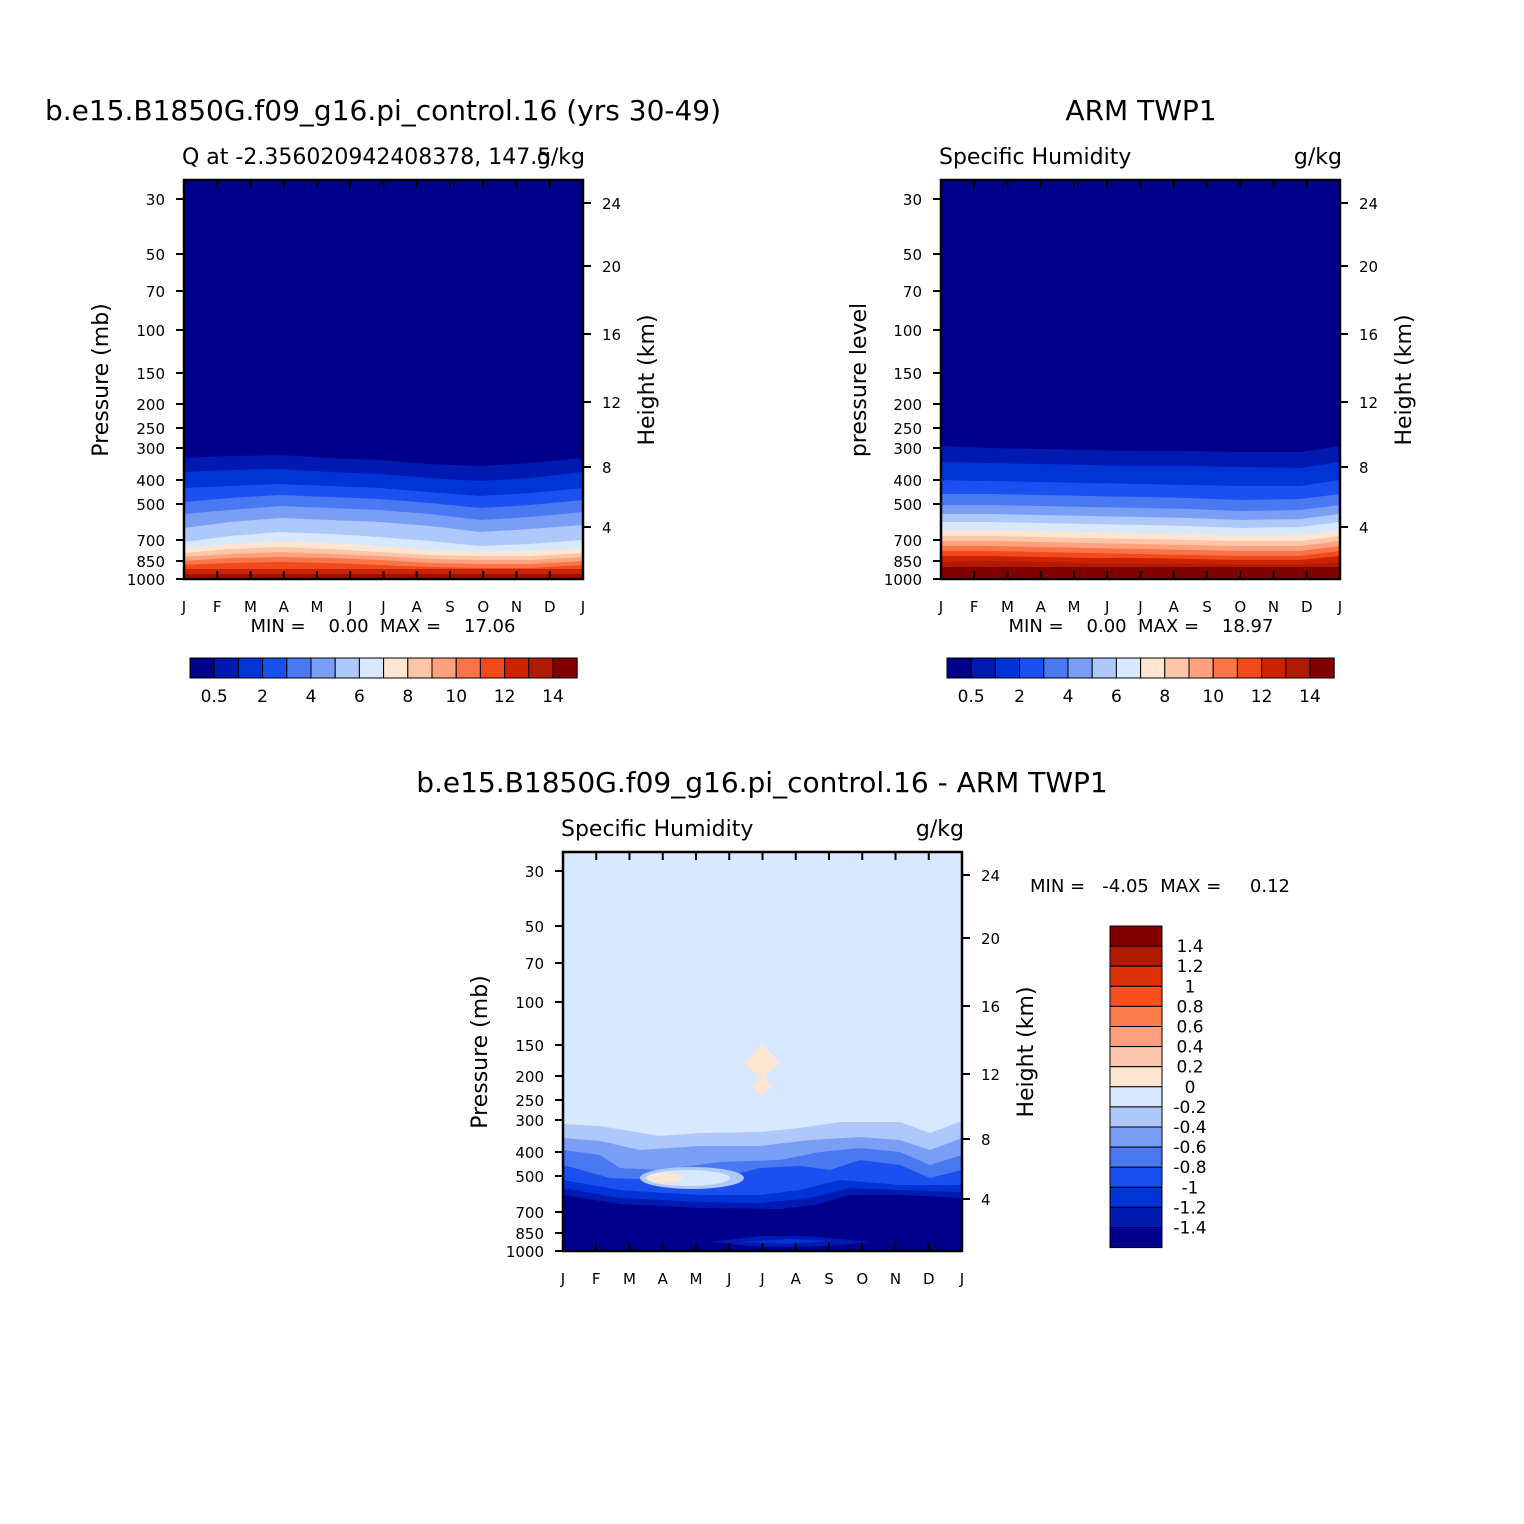 The image size is (1524, 1524). I want to click on panel-model-ylabel-left: Pressure (mb), so click(101, 380).